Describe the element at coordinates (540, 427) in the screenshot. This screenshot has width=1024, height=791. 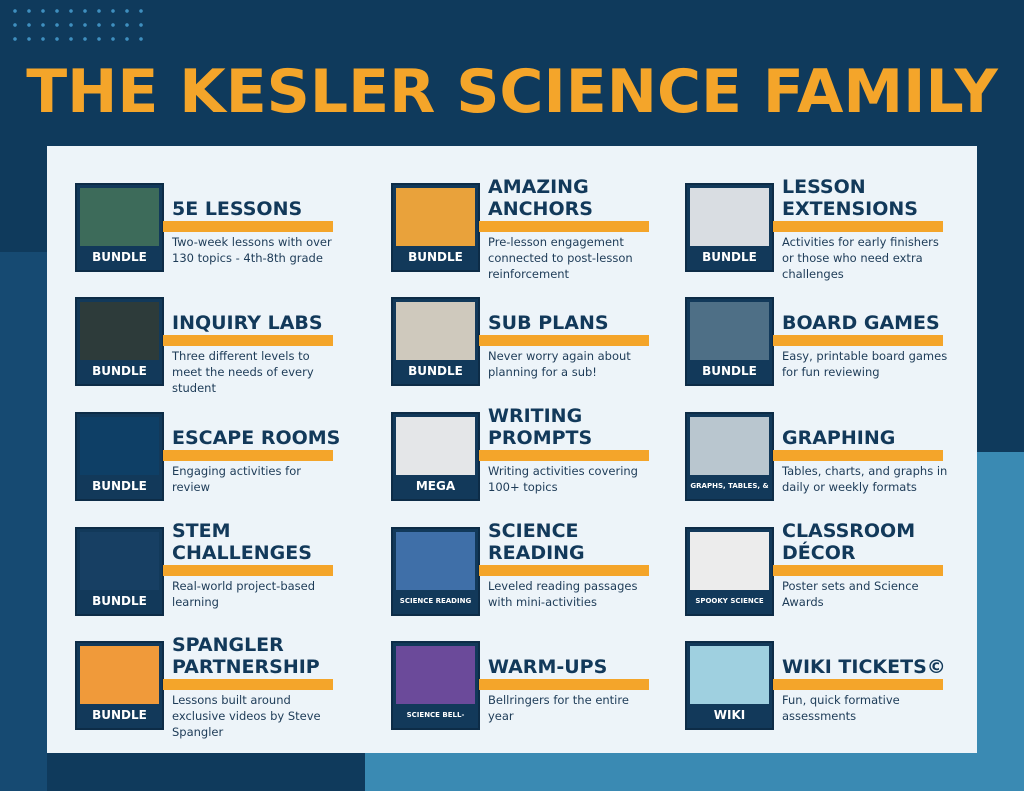
I see `card-title: WRITING PROMPTS` at that location.